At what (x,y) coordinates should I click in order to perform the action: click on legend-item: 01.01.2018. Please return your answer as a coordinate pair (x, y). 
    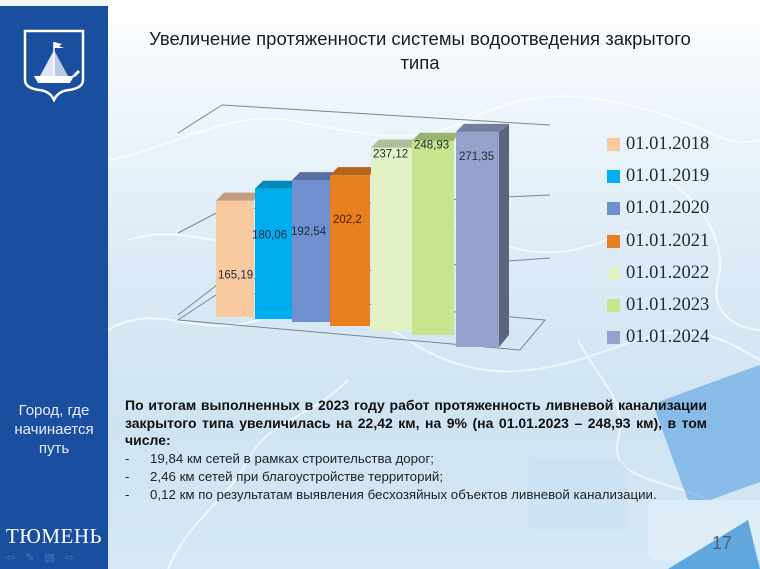
    Looking at the image, I should click on (658, 144).